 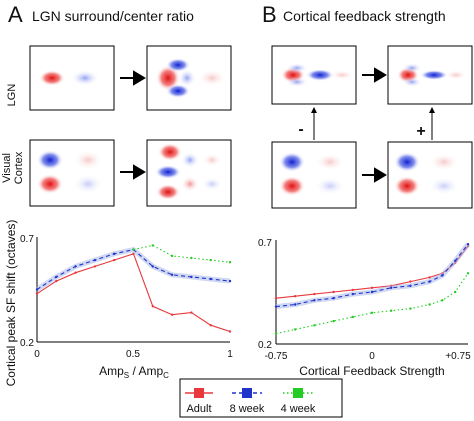 I want to click on panel-b-title: Cortical feedback strength, so click(x=364, y=16).